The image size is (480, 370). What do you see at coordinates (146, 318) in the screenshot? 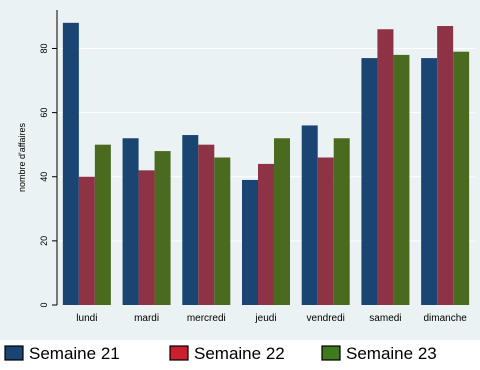
I see `x-tick-label: mardi` at bounding box center [146, 318].